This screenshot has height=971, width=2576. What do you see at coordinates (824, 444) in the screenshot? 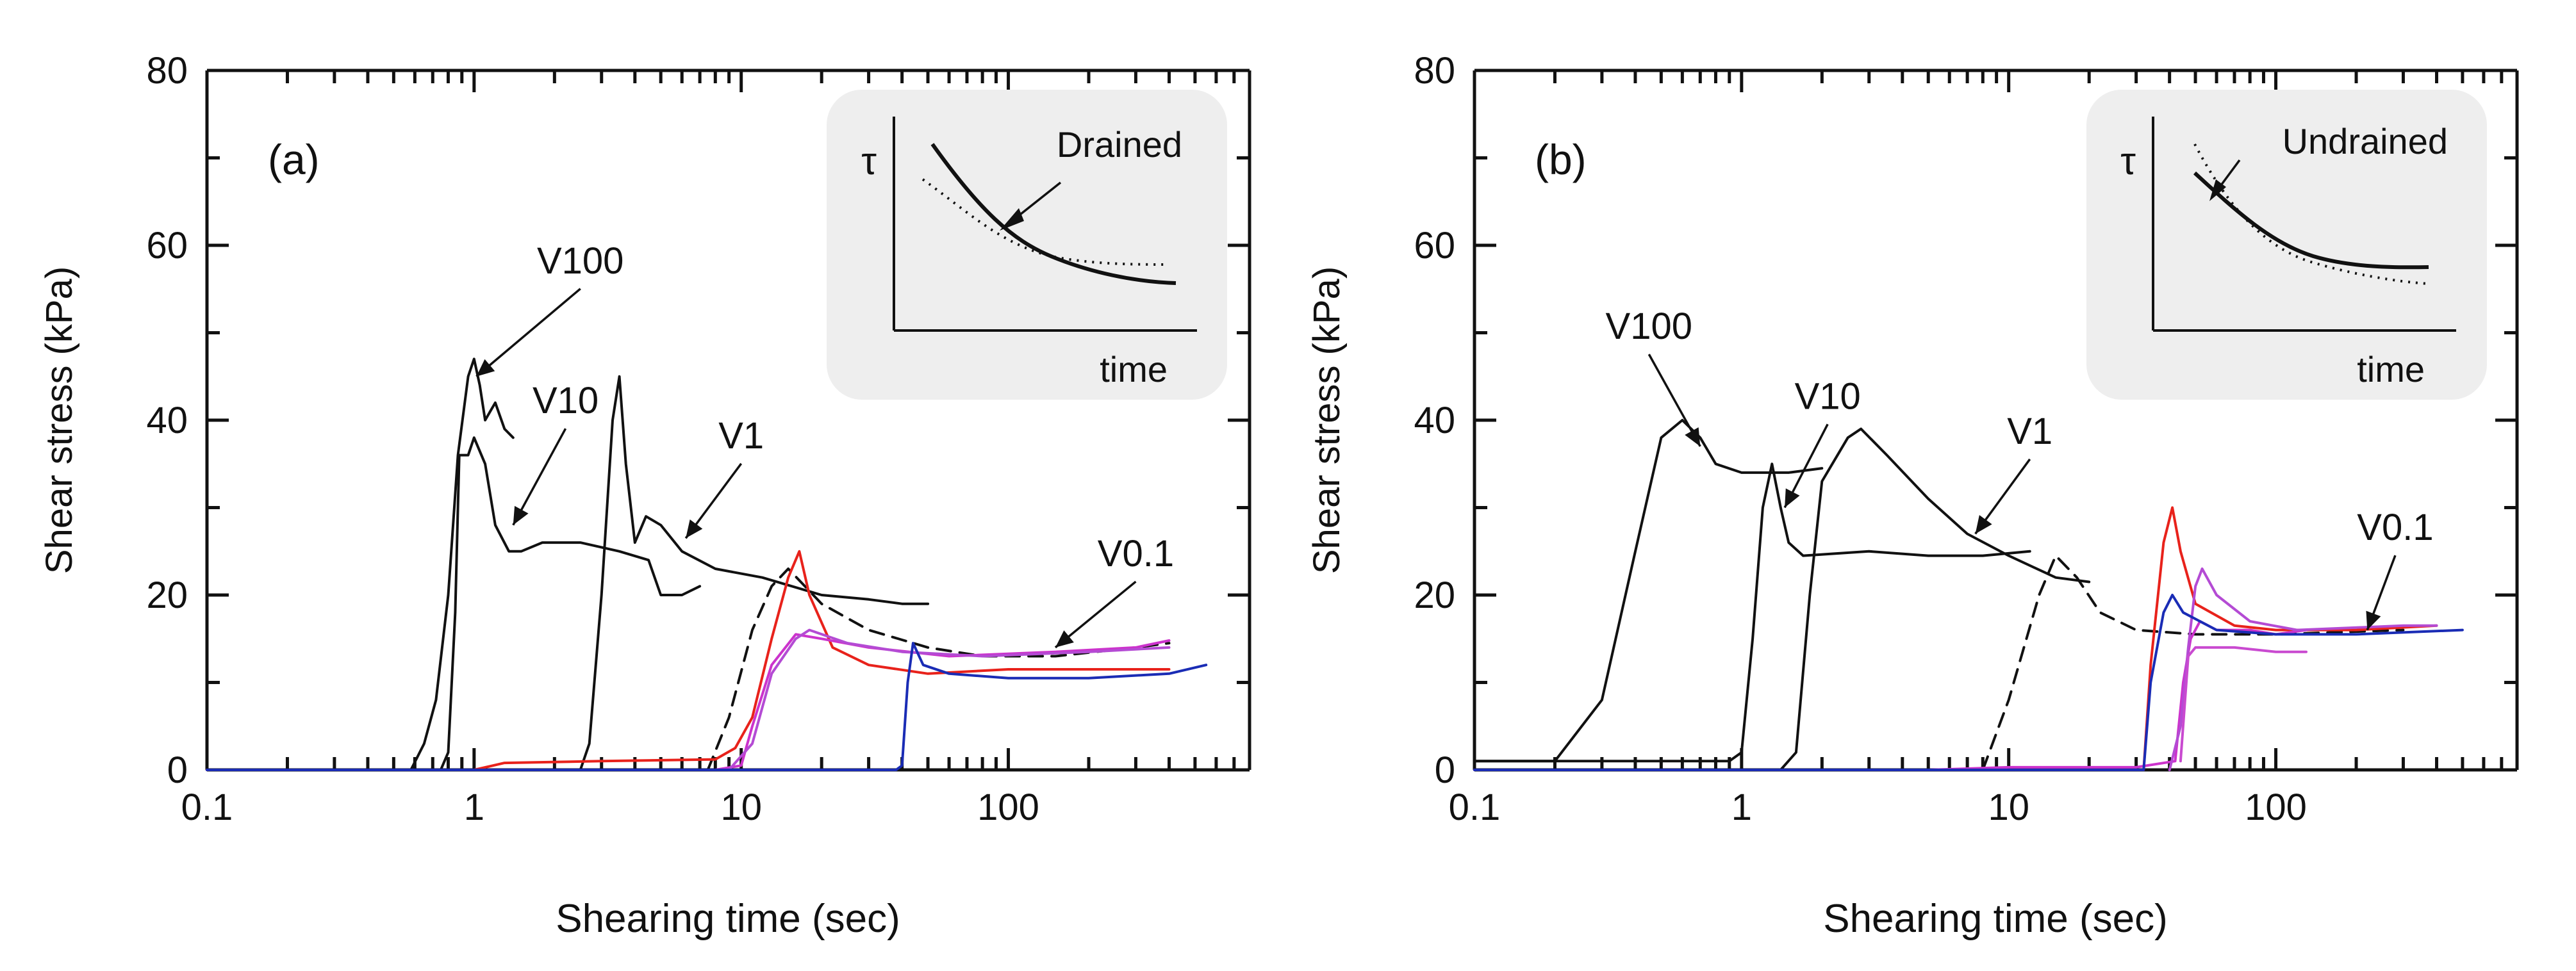
I see `panel-a-curve-labels: V100 V10 V1 V0.1` at bounding box center [824, 444].